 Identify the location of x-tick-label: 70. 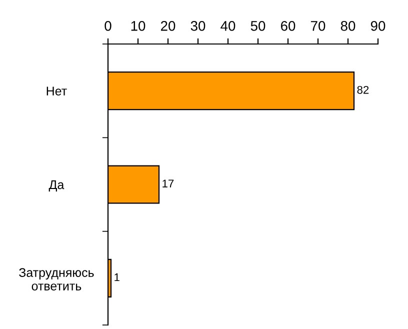
(318, 26).